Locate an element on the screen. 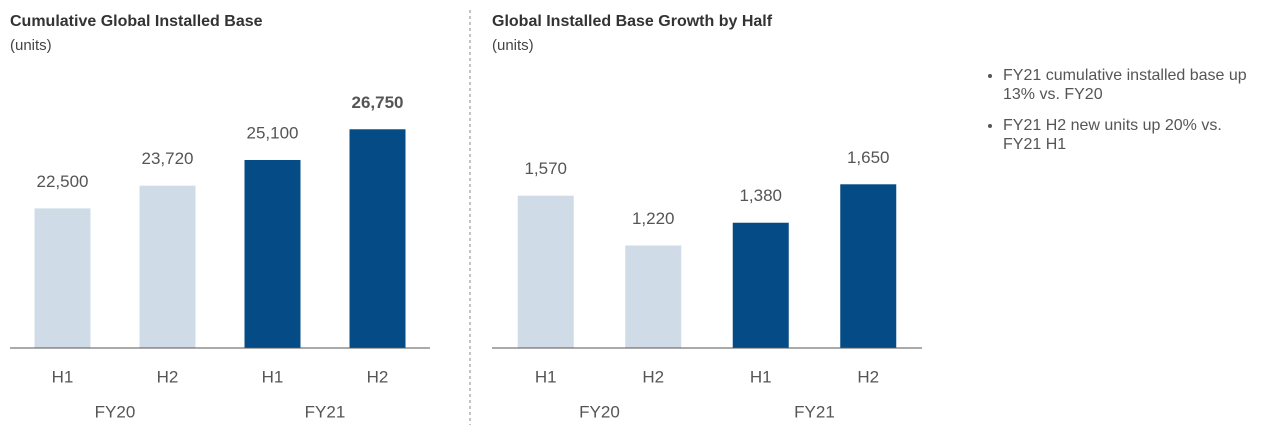 This screenshot has height=425, width=1266. data-label: 26,750 is located at coordinates (378, 102).